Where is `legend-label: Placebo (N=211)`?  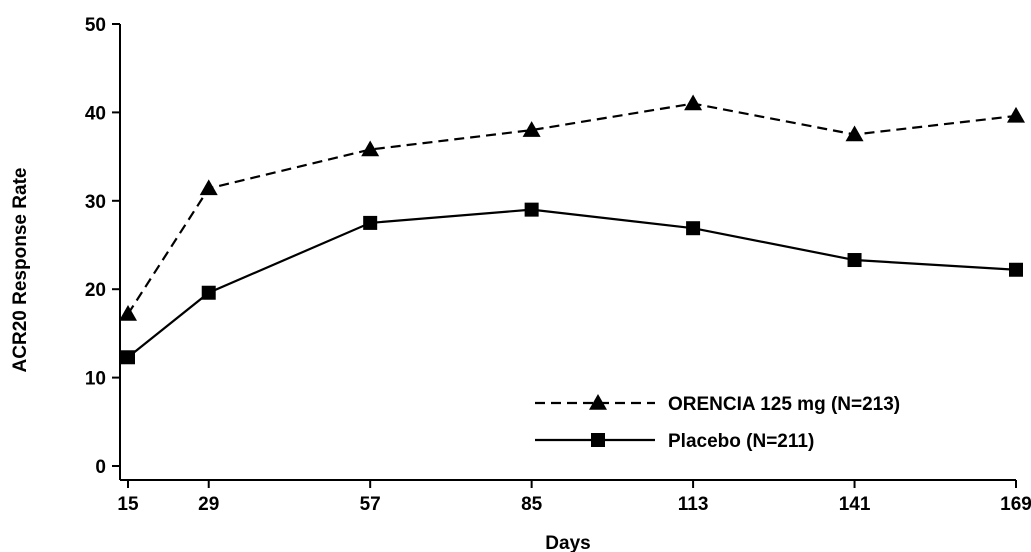 legend-label: Placebo (N=211) is located at coordinates (741, 441).